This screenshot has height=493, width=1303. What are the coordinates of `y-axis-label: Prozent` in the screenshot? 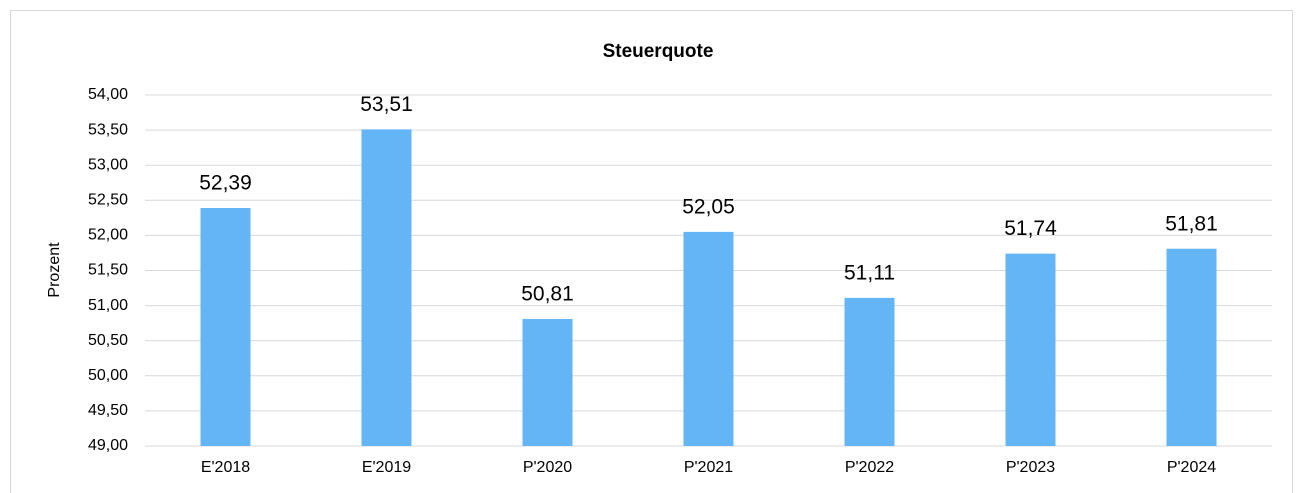 It's located at (54, 270).